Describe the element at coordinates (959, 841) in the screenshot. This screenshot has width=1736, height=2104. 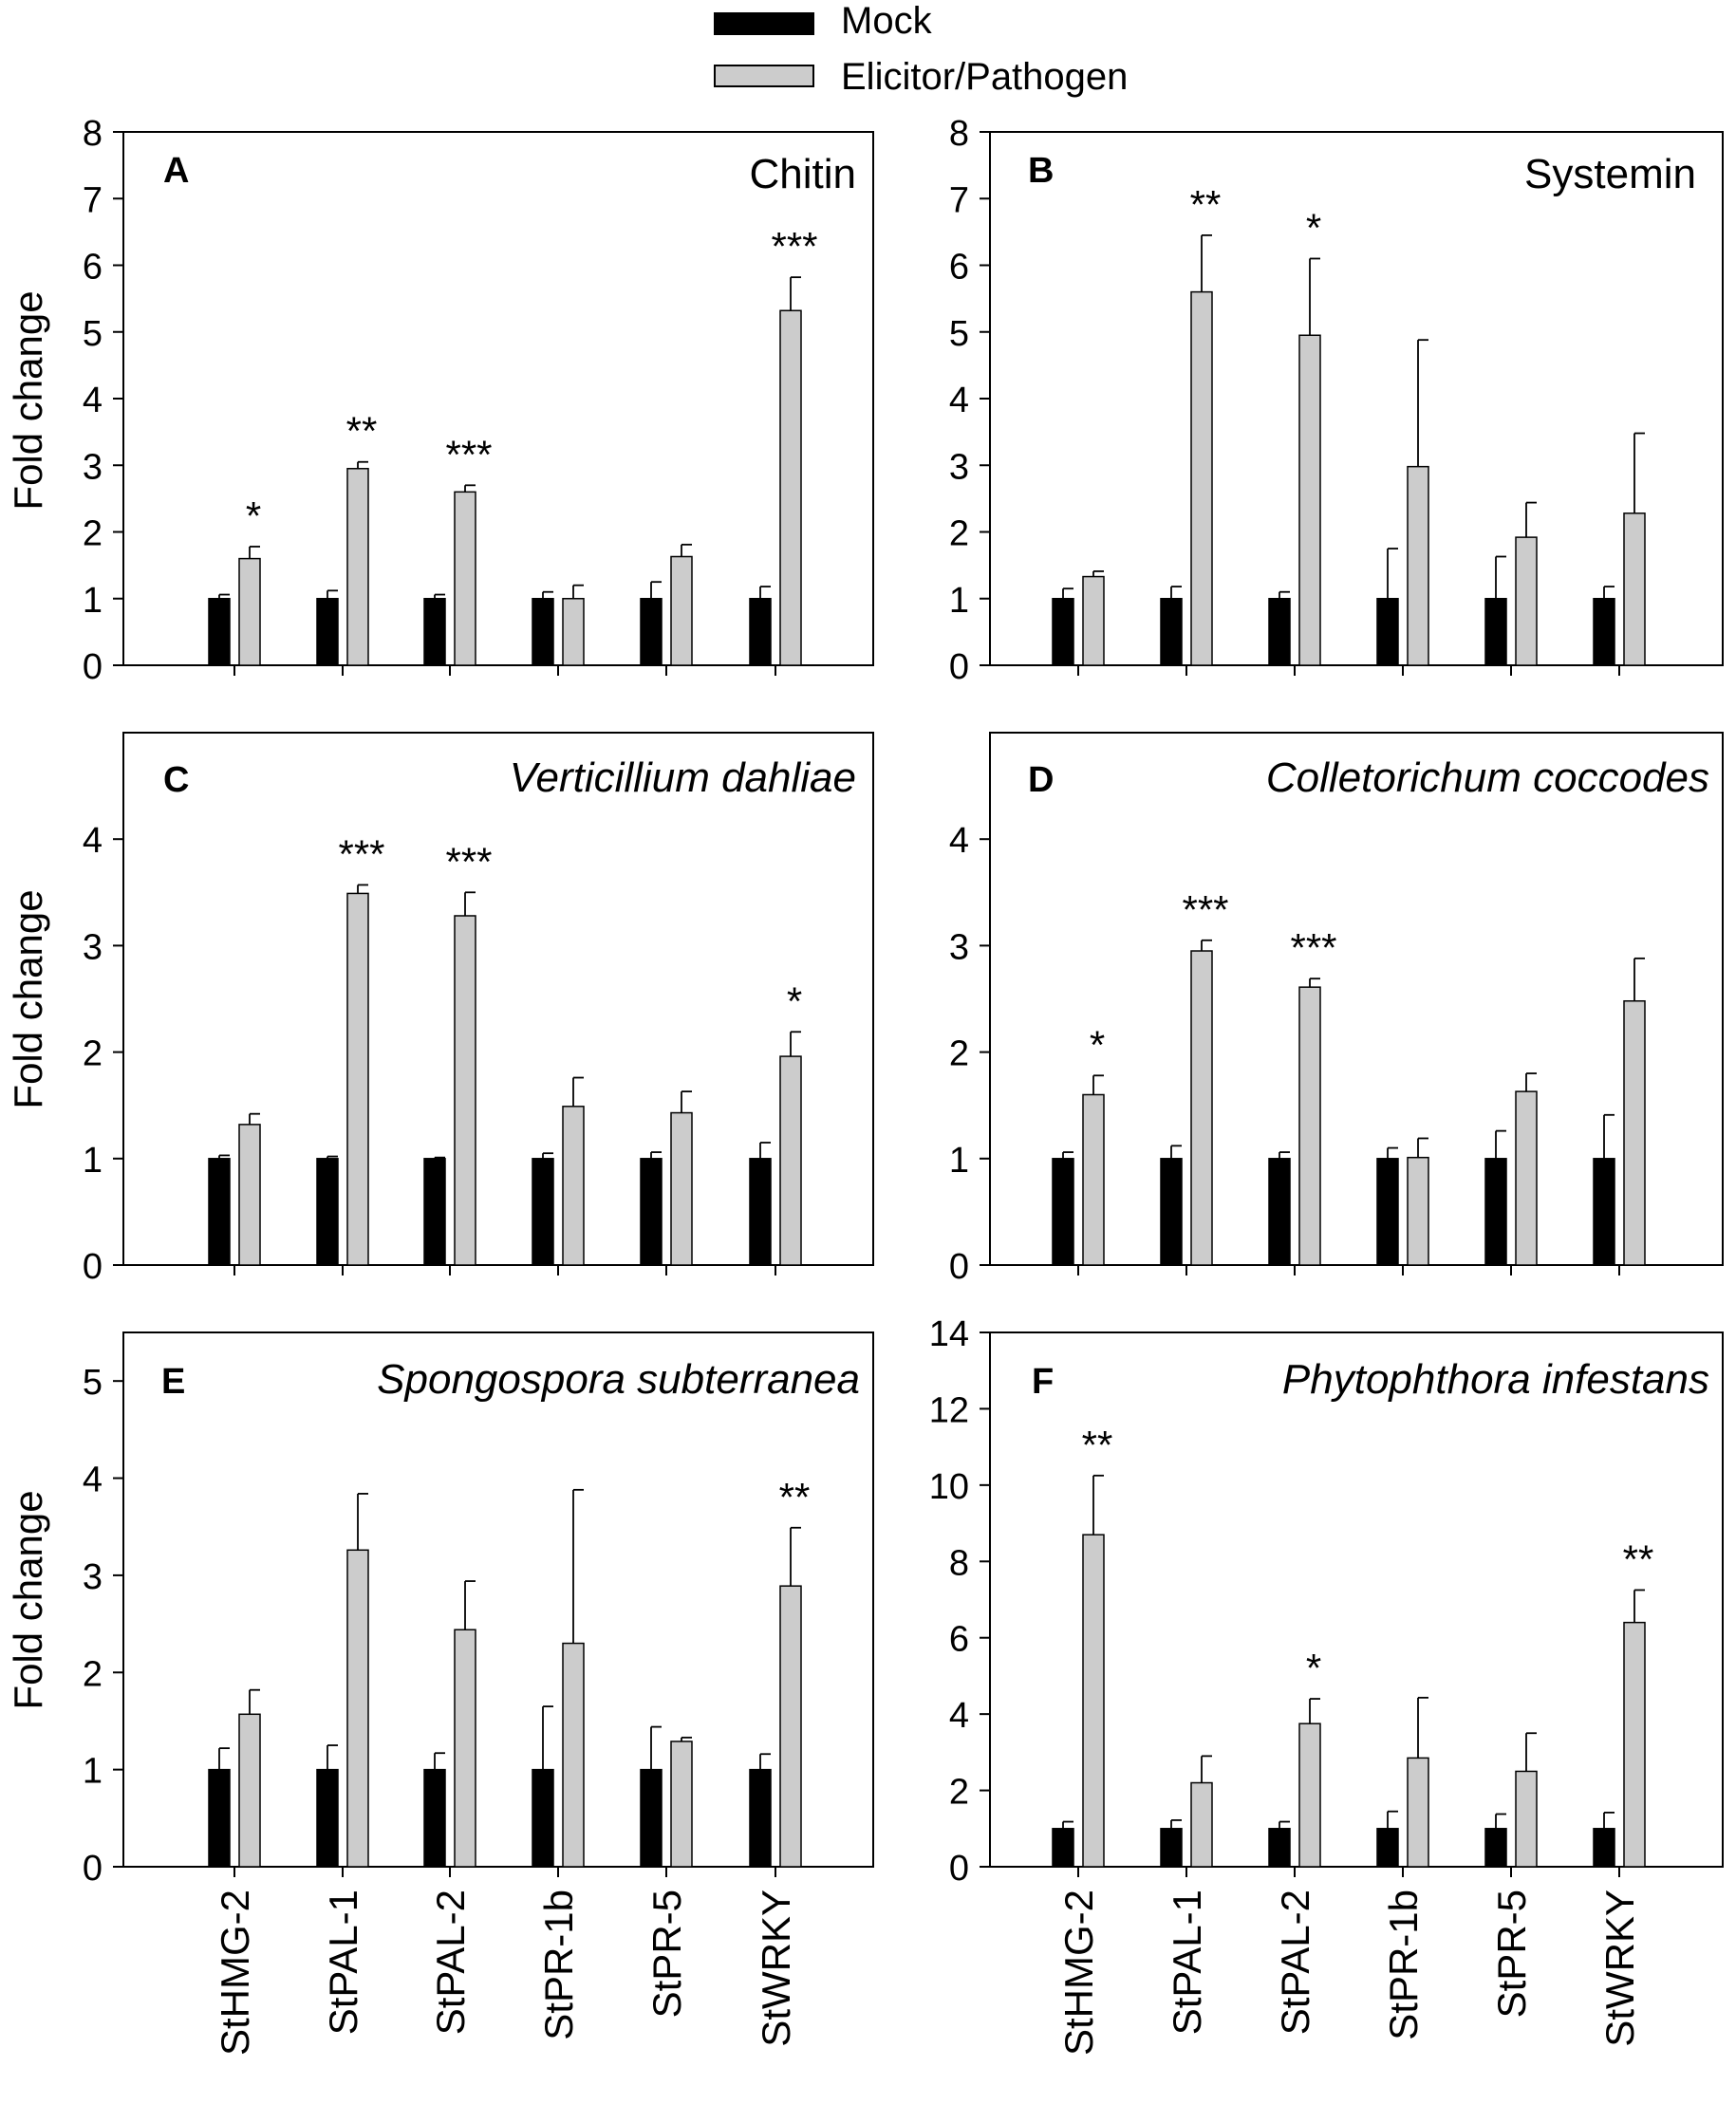
I see `panel-d-ytick-label: 4` at that location.